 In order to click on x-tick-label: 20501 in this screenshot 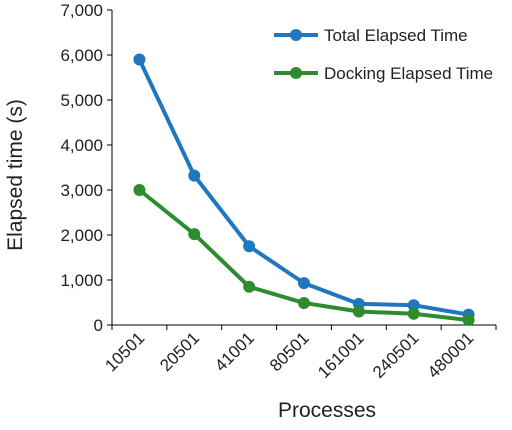, I will do `click(179, 351)`.